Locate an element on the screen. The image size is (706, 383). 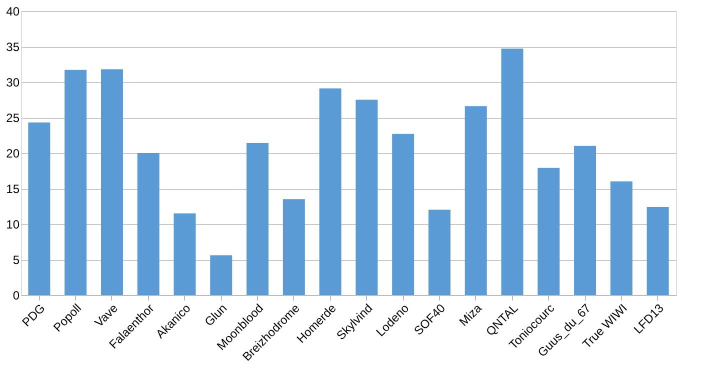
y-tick-label: 10 is located at coordinates (13, 225).